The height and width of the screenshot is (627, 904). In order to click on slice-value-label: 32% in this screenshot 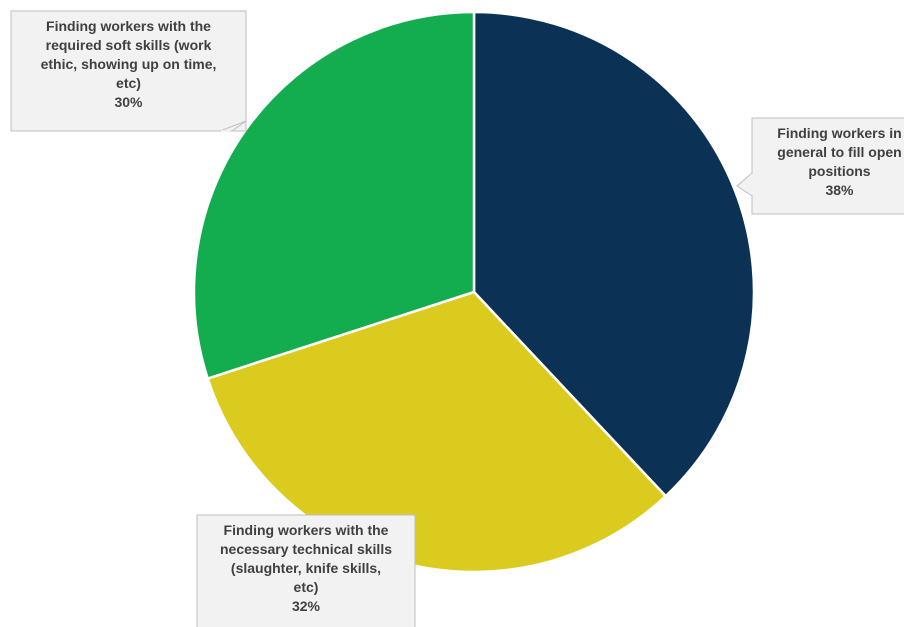, I will do `click(306, 606)`.